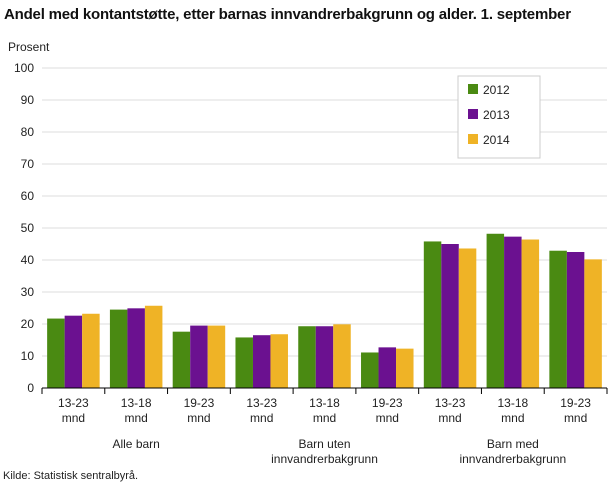 This screenshot has height=488, width=609. Describe the element at coordinates (28, 228) in the screenshot. I see `y-tick-label: 50` at that location.